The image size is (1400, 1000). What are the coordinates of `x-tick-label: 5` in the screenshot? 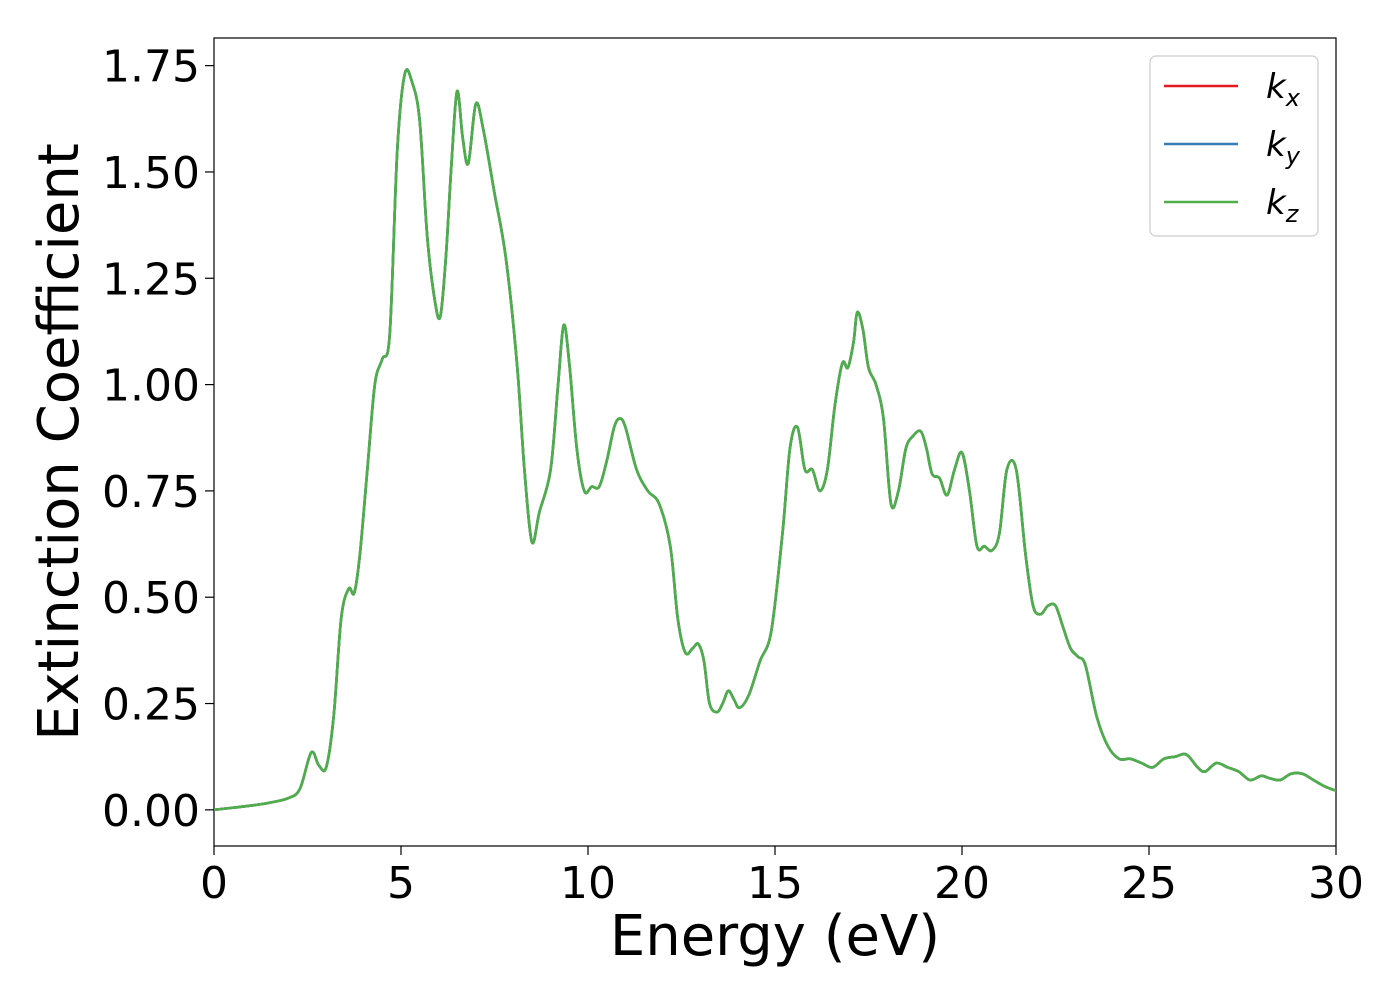 It's located at (401, 883).